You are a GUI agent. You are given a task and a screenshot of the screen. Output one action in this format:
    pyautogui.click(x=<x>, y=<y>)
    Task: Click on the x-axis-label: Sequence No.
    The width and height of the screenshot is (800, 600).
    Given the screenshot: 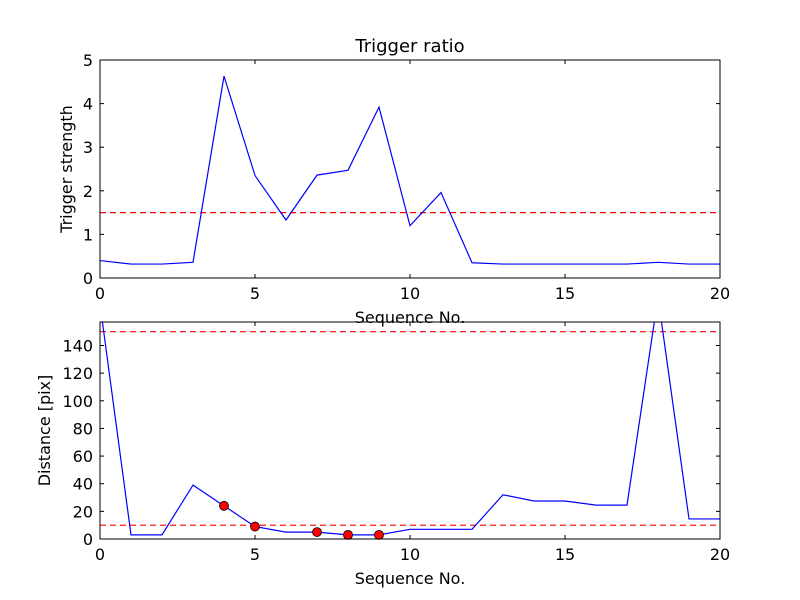 What is the action you would take?
    pyautogui.click(x=410, y=578)
    